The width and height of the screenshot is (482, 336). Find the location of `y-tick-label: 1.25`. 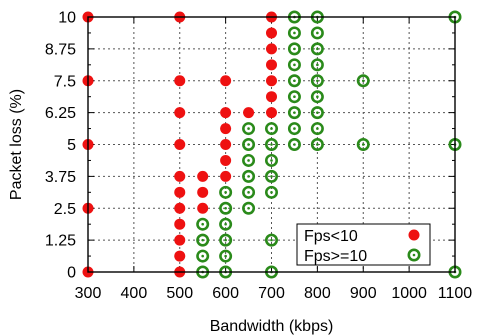

y-tick-label: 1.25 is located at coordinates (60, 241).